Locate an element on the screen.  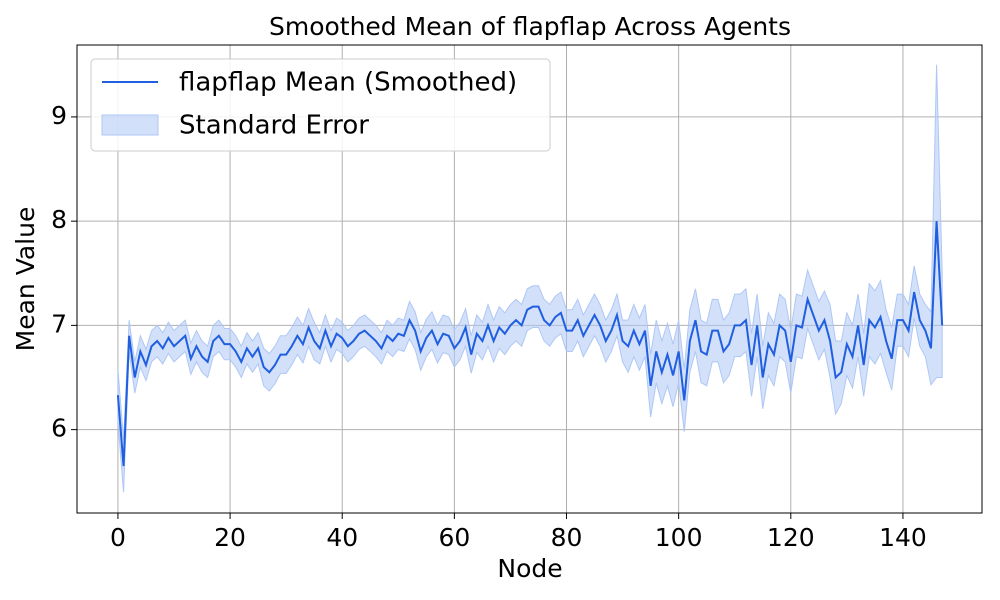
legend-box is located at coordinates (320, 105).